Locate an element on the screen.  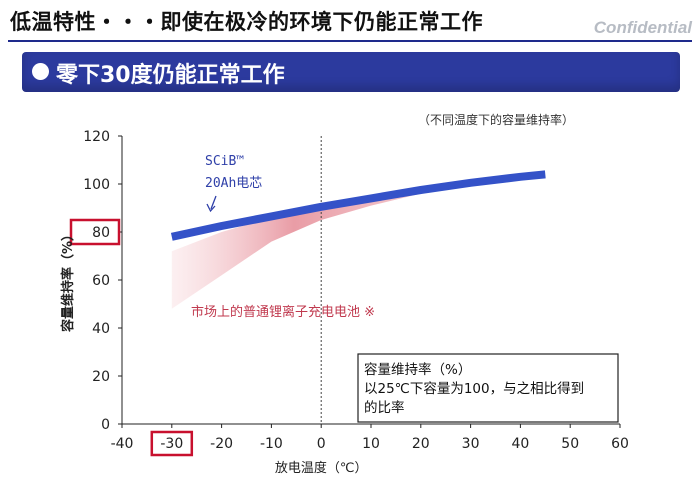
scib-label-line2: 20Ah电芯 is located at coordinates (233, 183).